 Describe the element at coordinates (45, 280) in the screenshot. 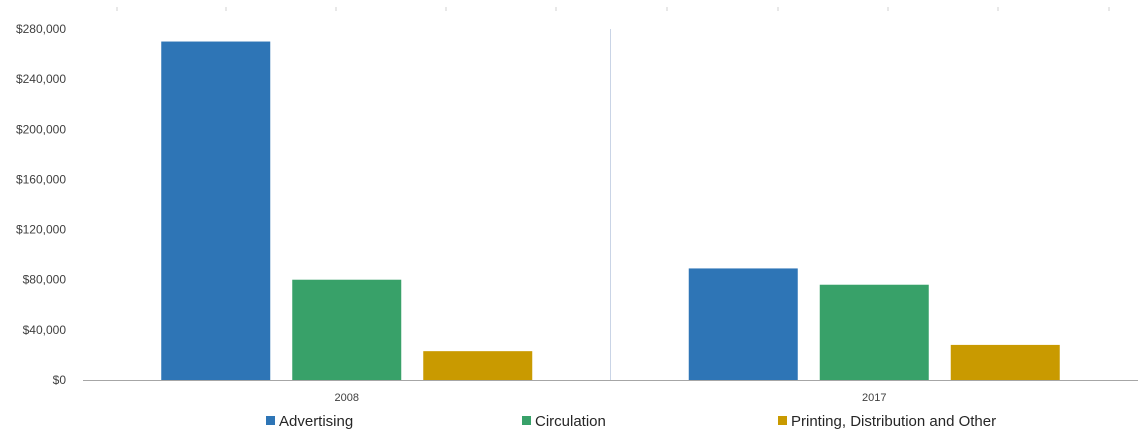

I see `y-tick-label: $80,000` at that location.